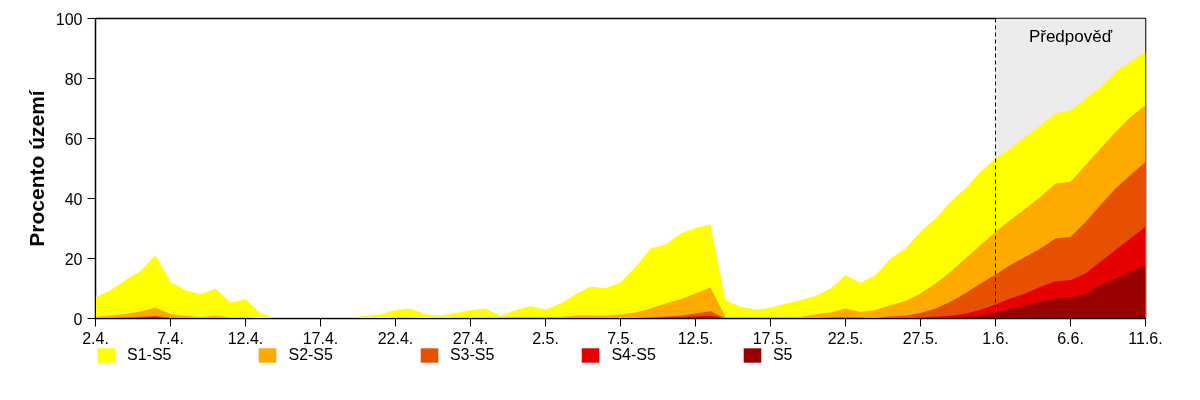 Image resolution: width=1200 pixels, height=400 pixels. I want to click on x-tick-label: 7.5., so click(620, 338).